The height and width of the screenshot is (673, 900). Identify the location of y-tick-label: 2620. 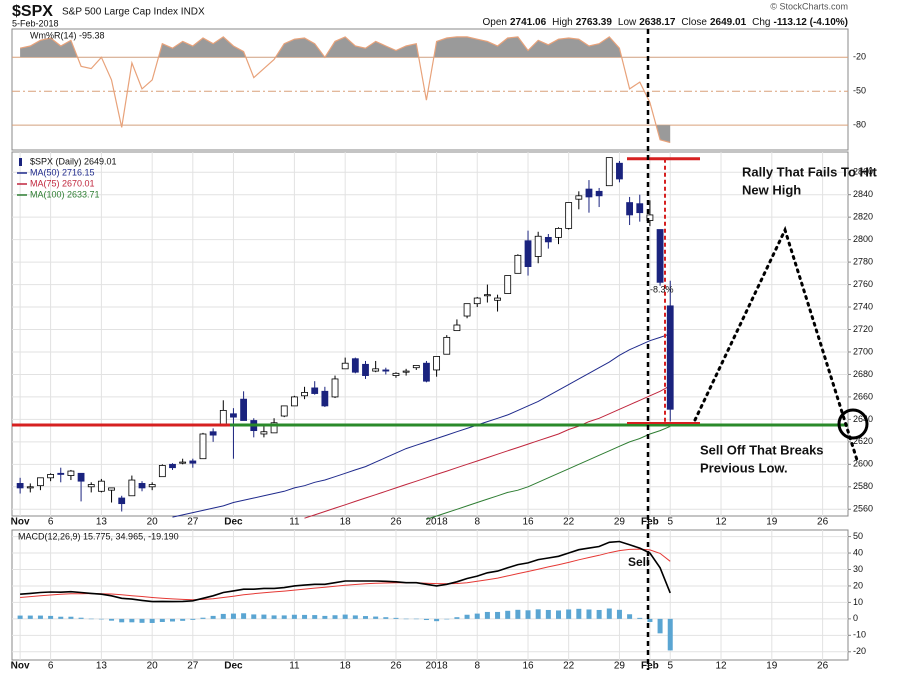
(863, 441).